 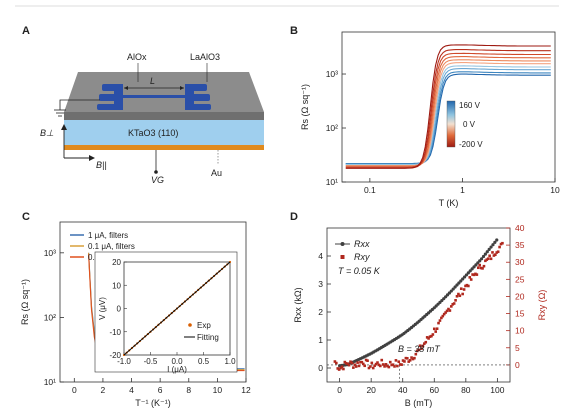 What do you see at coordinates (164, 147) in the screenshot?
I see `gold-layer` at bounding box center [164, 147].